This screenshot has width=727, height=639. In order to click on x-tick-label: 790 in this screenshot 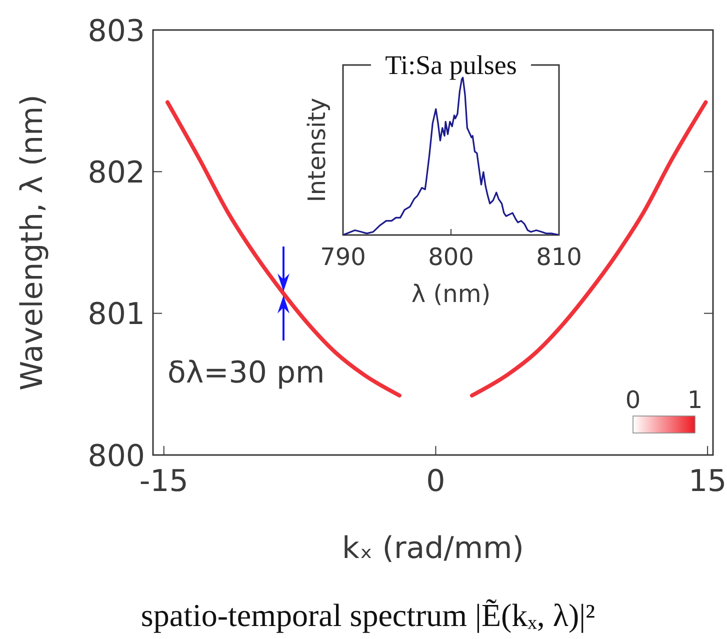, I will do `click(343, 257)`.